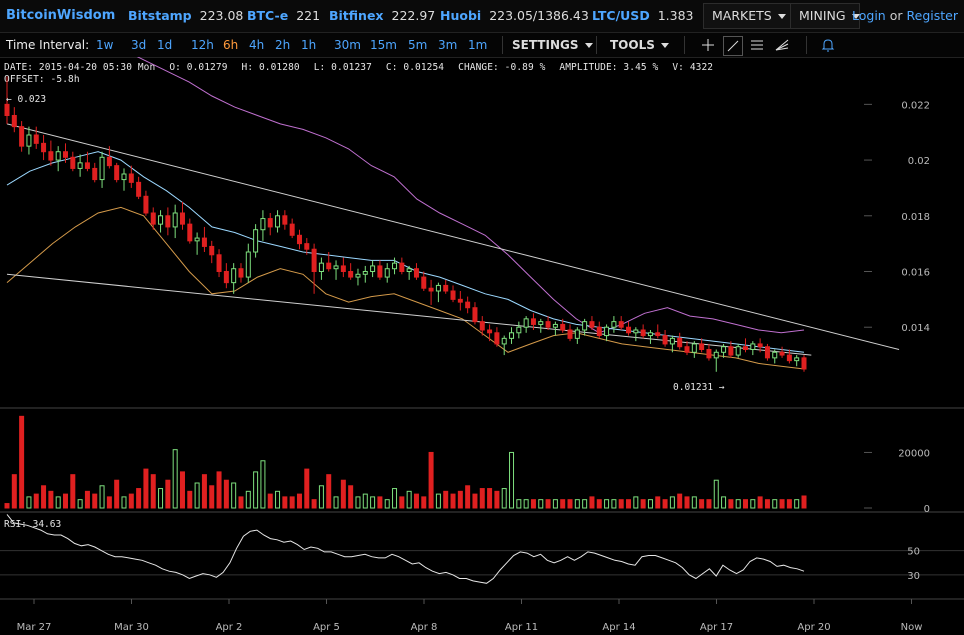 The height and width of the screenshot is (635, 964). I want to click on interval-1w: 1w, so click(105, 45).